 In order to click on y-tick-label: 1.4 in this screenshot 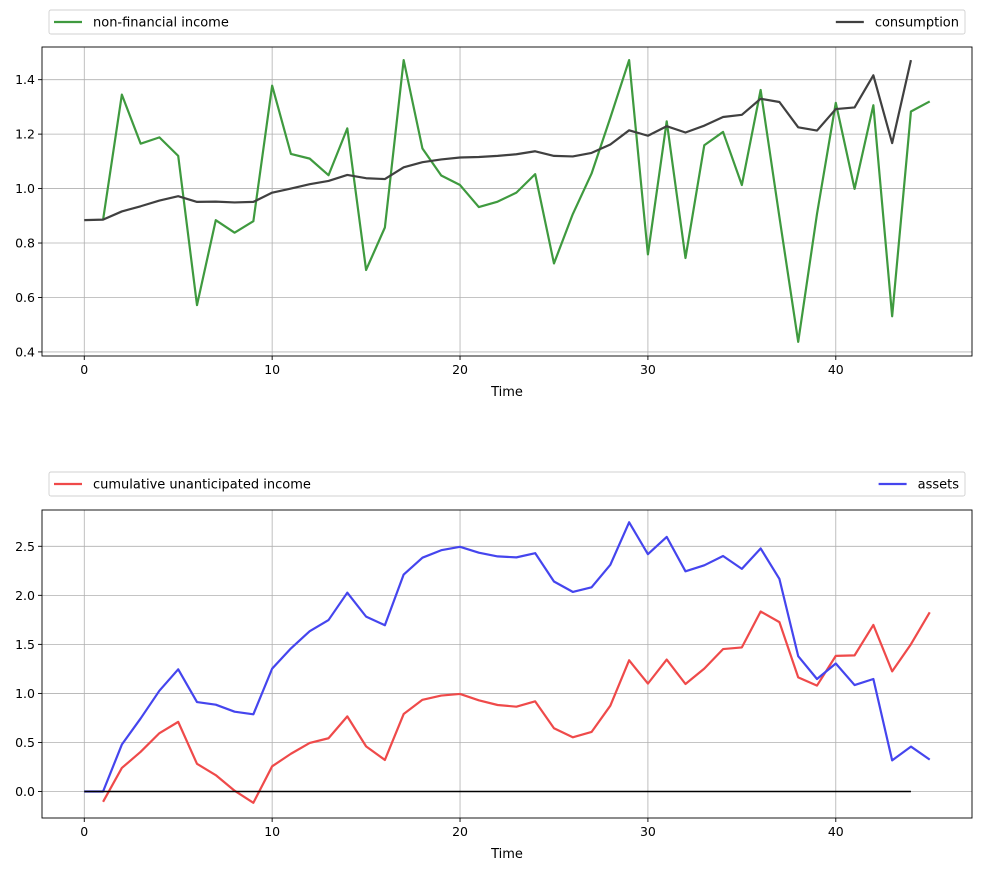, I will do `click(25, 79)`.